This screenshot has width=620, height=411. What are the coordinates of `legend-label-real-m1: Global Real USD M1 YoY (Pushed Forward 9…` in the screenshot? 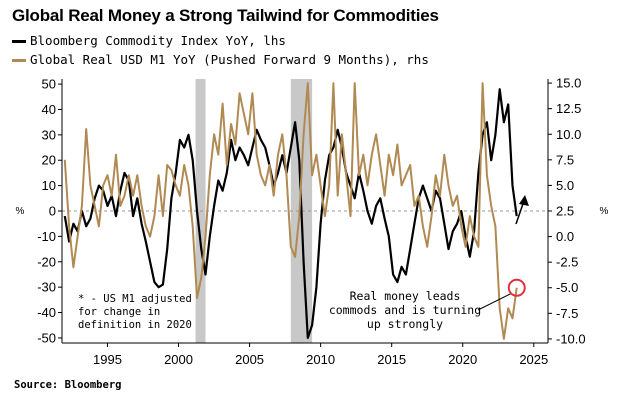 It's located at (229, 59).